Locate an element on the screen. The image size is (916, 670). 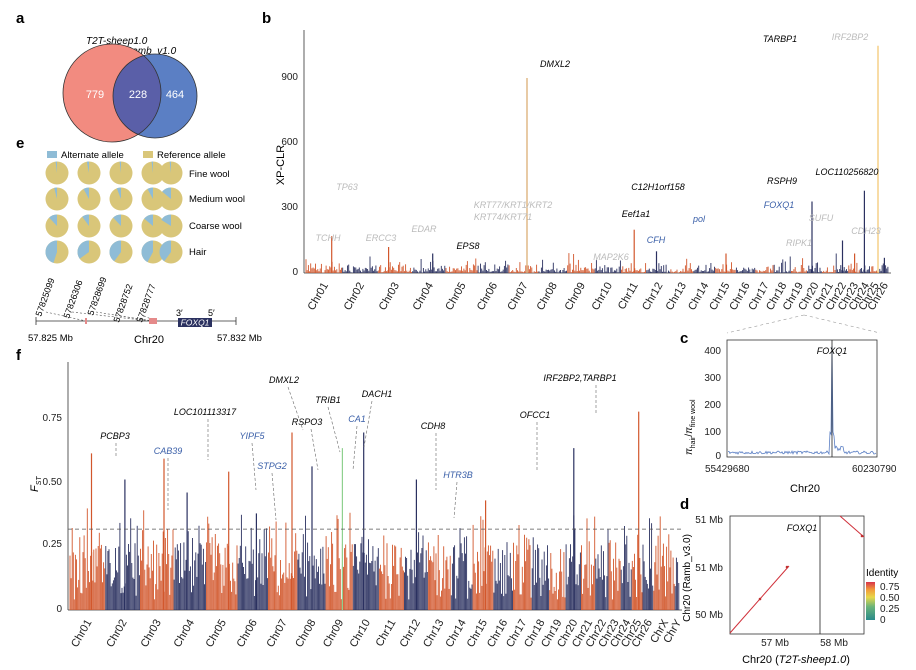
venn-diagram is located at coordinates (130, 93).